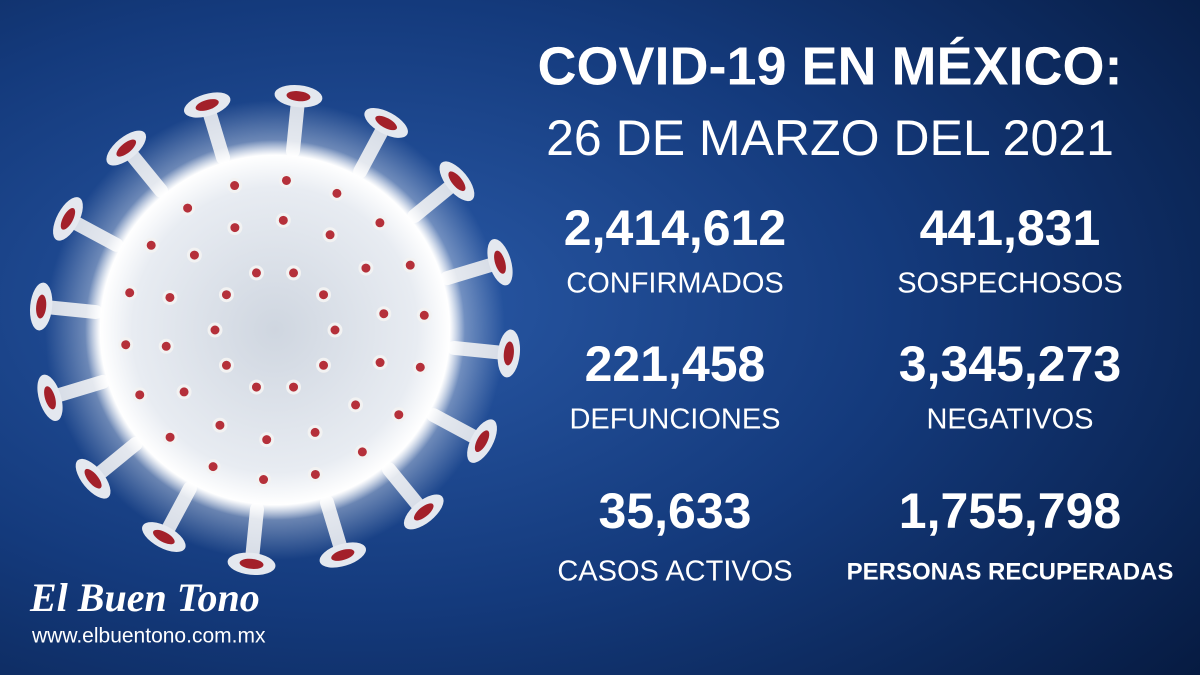 The height and width of the screenshot is (675, 1200). I want to click on stat-value: 1,755,798, so click(1010, 511).